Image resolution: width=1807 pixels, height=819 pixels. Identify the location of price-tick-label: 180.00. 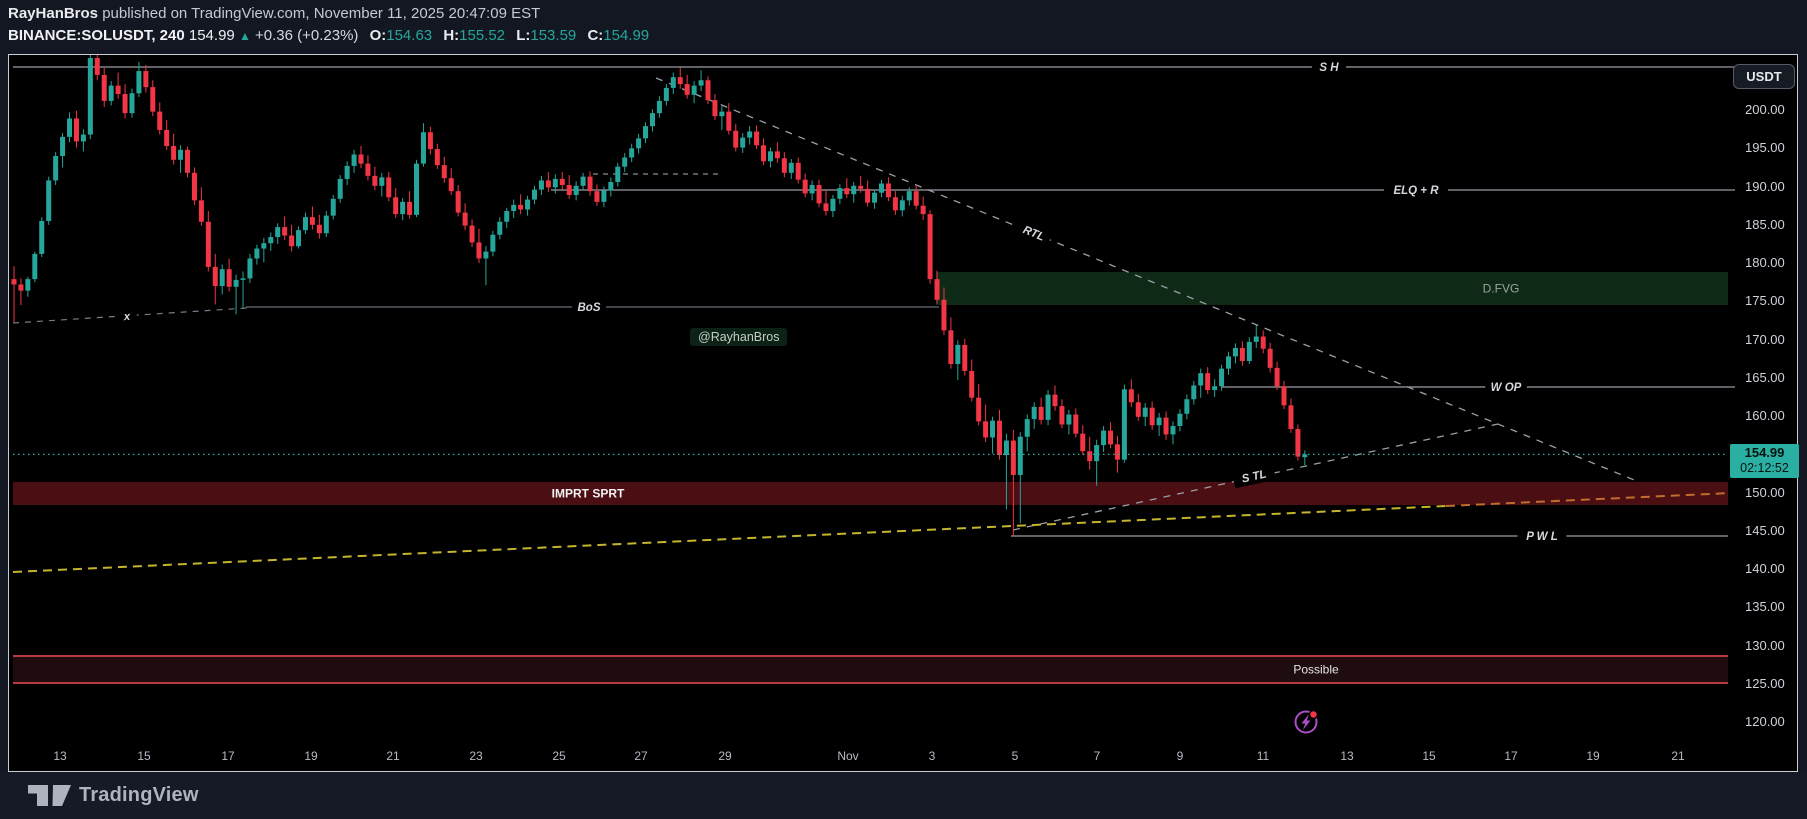
(1765, 263).